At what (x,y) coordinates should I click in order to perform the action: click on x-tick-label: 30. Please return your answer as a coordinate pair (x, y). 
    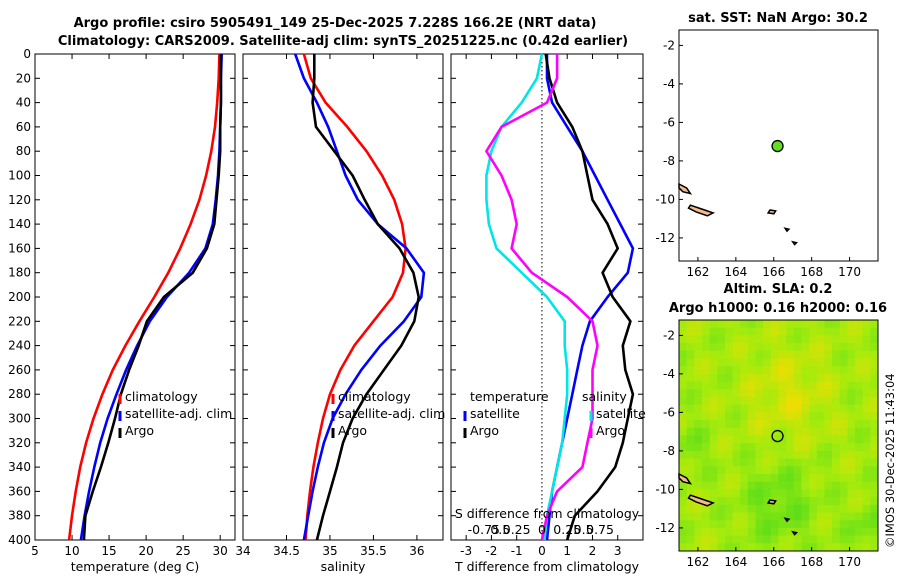
    Looking at the image, I should click on (220, 551).